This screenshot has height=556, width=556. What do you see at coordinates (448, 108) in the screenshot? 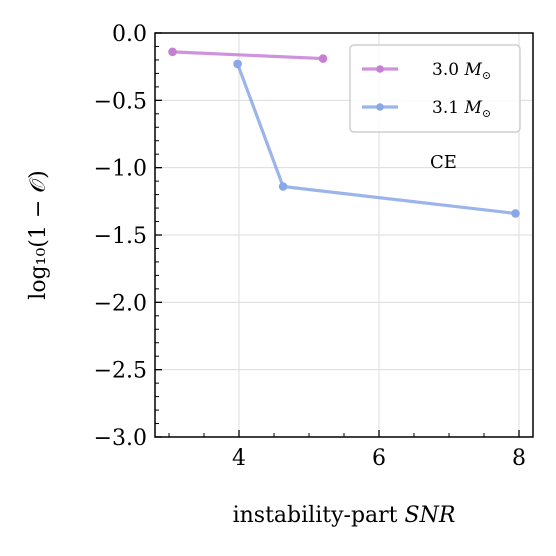
I see `legend-label-value: 3.1` at bounding box center [448, 108].